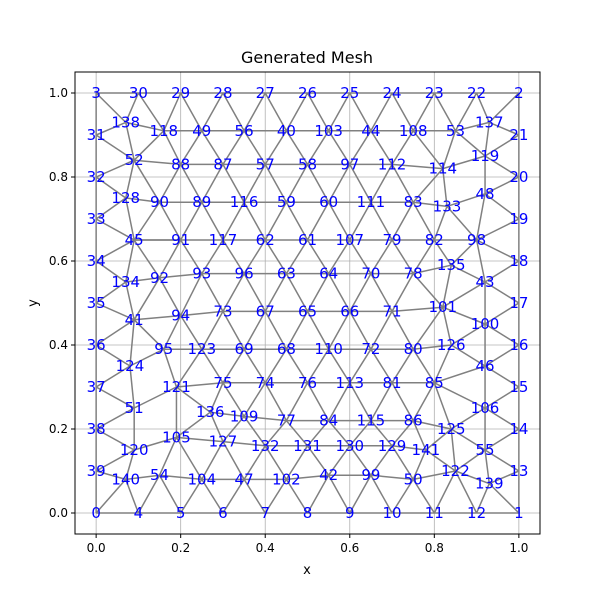  I want to click on node-label: 1, so click(519, 513).